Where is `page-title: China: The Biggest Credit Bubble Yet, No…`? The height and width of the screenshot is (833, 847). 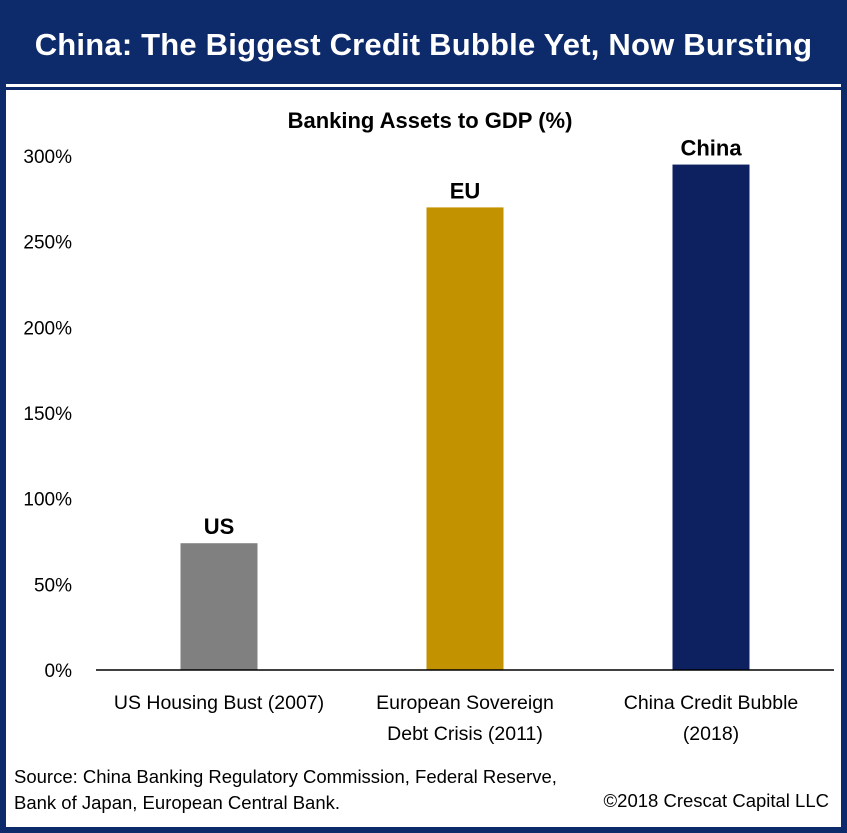
page-title: China: The Biggest Credit Bubble Yet, No… is located at coordinates (423, 44).